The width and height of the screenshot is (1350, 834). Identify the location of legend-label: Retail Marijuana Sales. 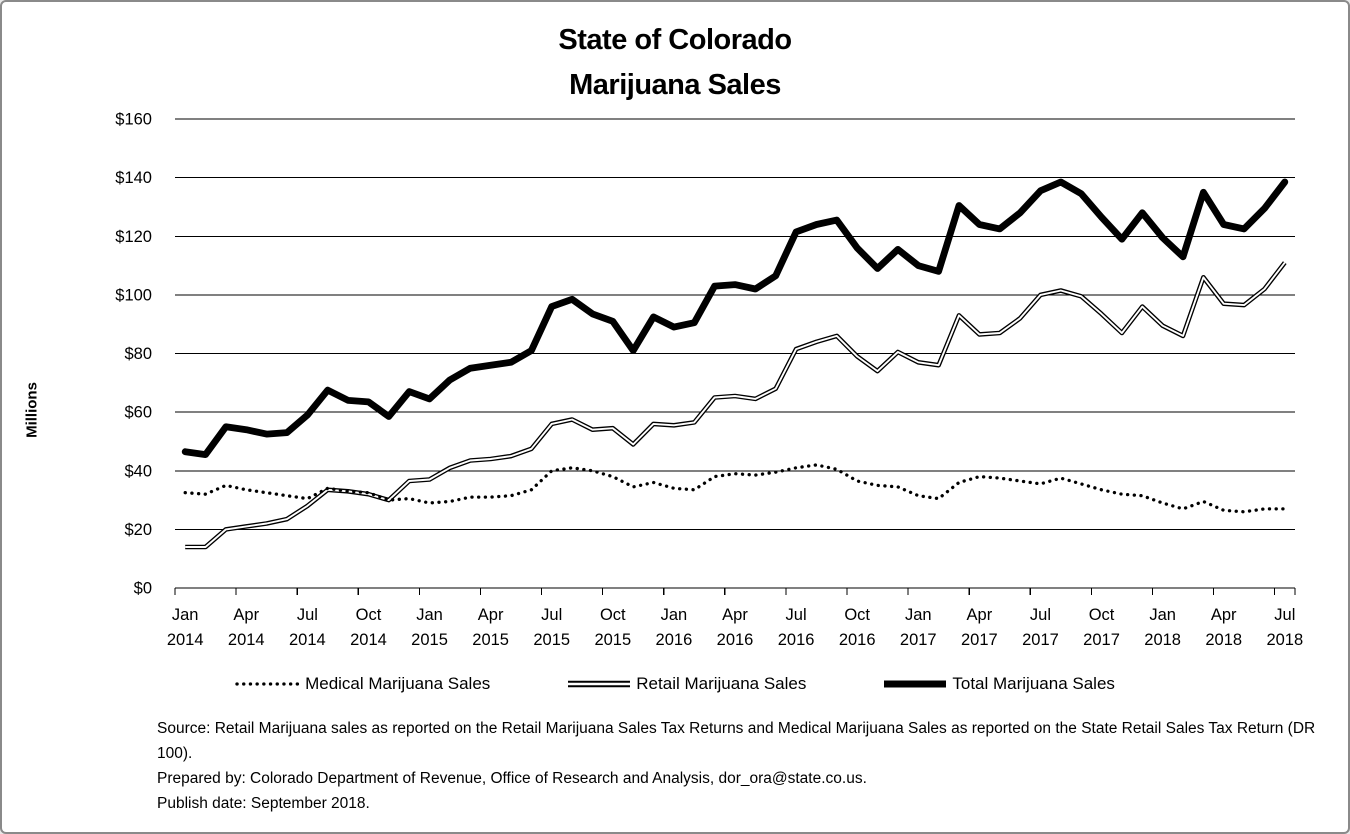
(721, 683).